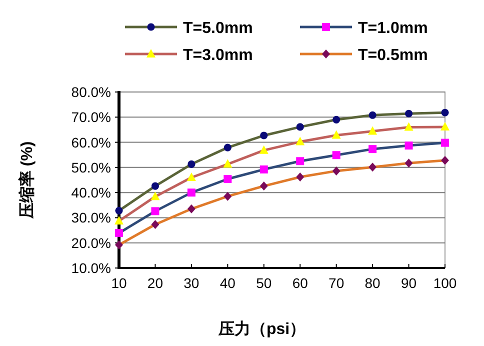  Describe the element at coordinates (91, 167) in the screenshot. I see `y-tick-label: 50.0%` at that location.